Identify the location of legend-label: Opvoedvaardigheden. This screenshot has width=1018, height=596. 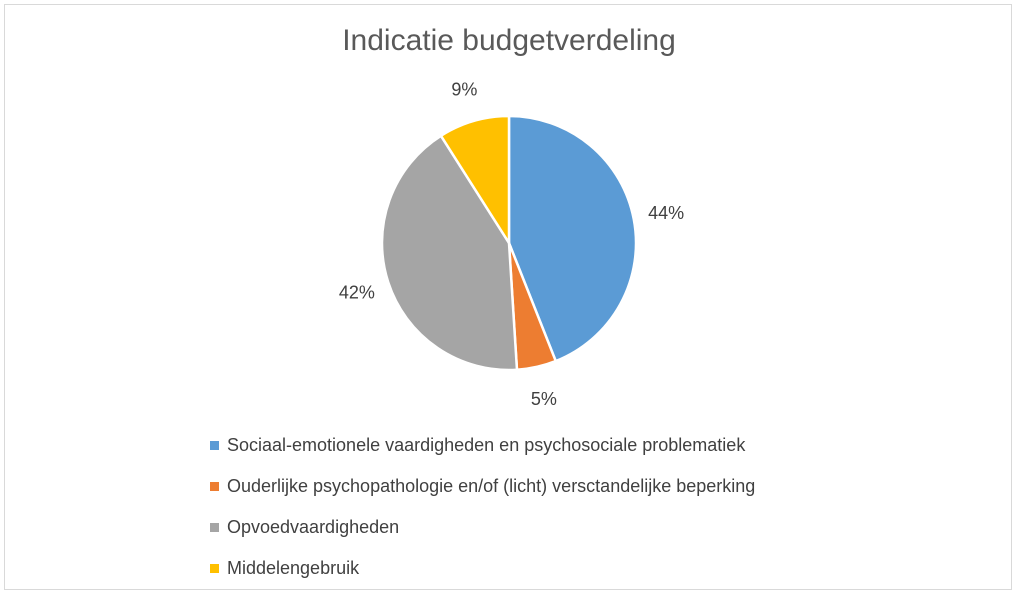
(313, 527).